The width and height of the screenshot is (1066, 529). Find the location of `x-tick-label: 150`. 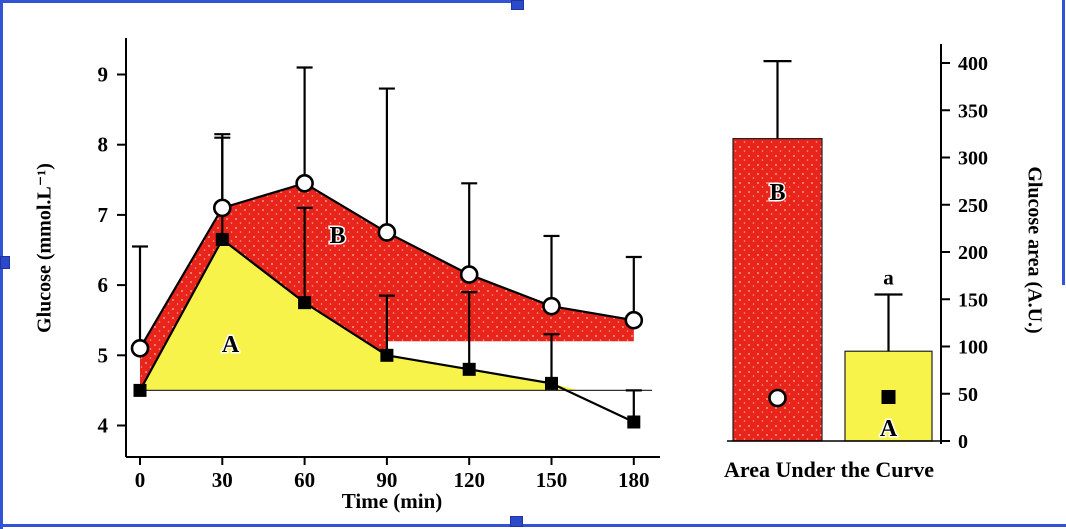

x-tick-label: 150 is located at coordinates (552, 480).